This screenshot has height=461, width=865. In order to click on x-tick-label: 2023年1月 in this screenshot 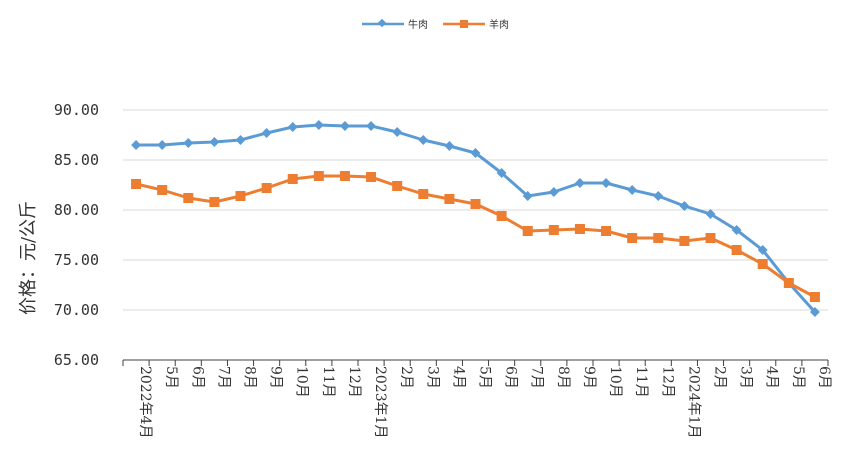, I will do `click(380, 402)`.